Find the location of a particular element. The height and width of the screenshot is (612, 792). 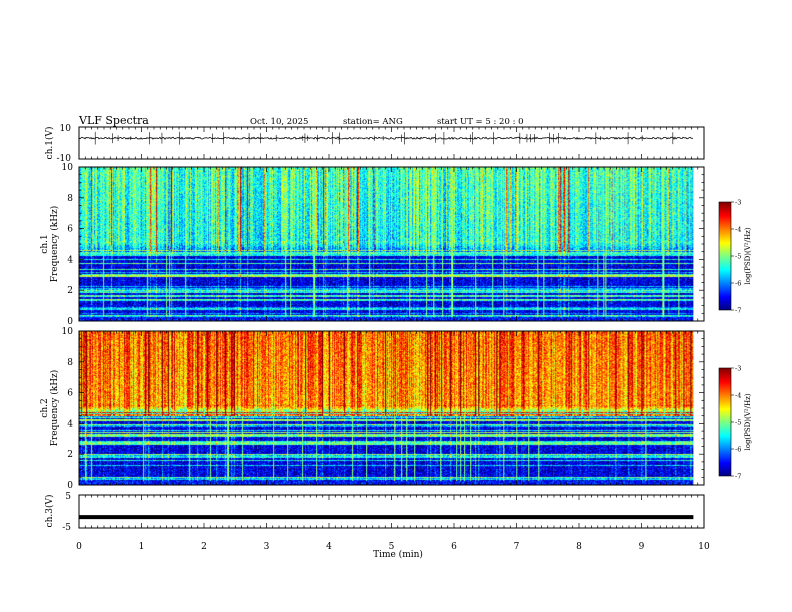

ch3-waveform-panel: 5 -5 ch.3(V) is located at coordinates (374, 512).